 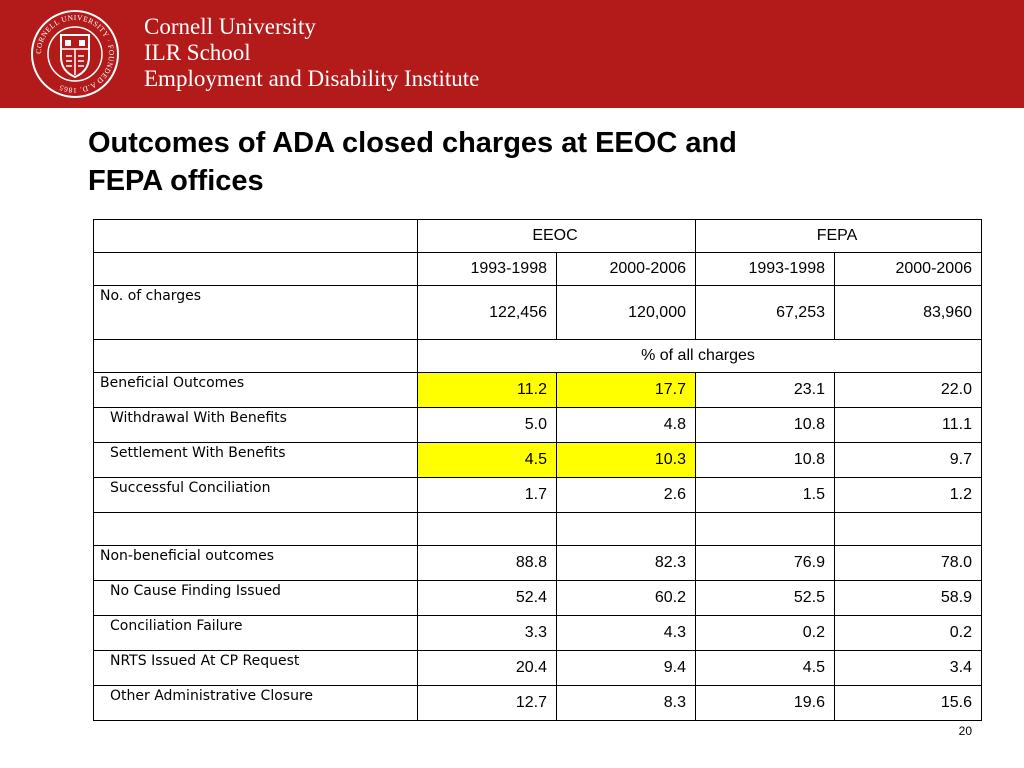 What do you see at coordinates (626, 633) in the screenshot?
I see `table-cell: 4.3` at bounding box center [626, 633].